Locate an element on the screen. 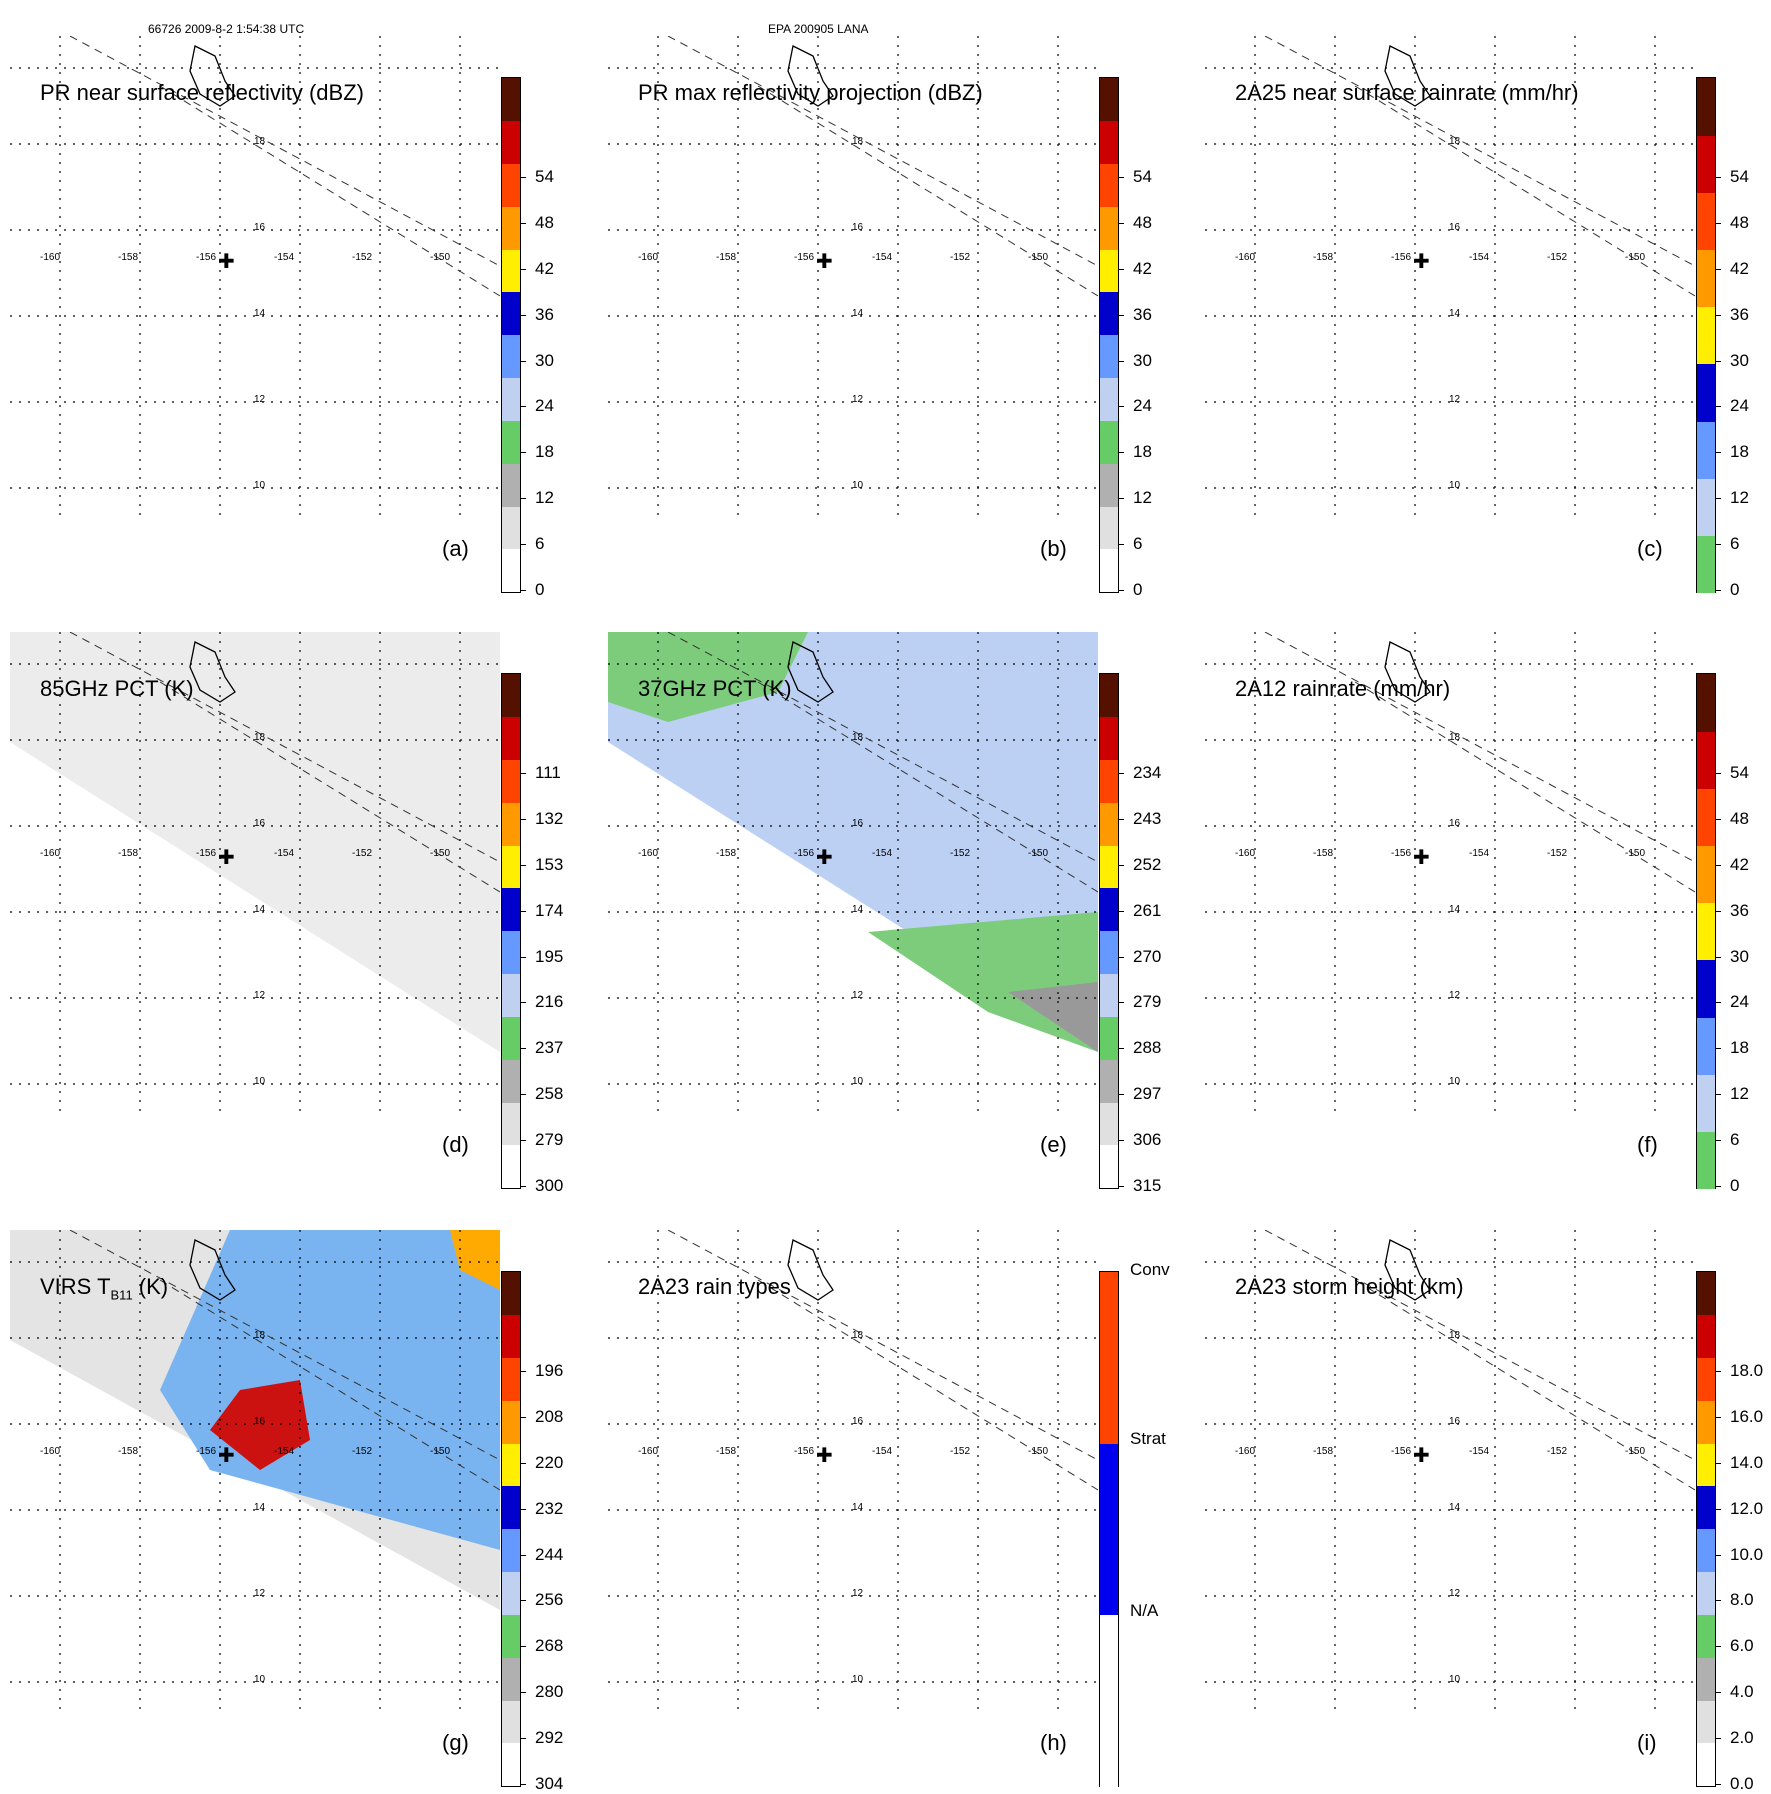 The image size is (1771, 1794). colorbar-tick-label: 42 is located at coordinates (1142, 268).